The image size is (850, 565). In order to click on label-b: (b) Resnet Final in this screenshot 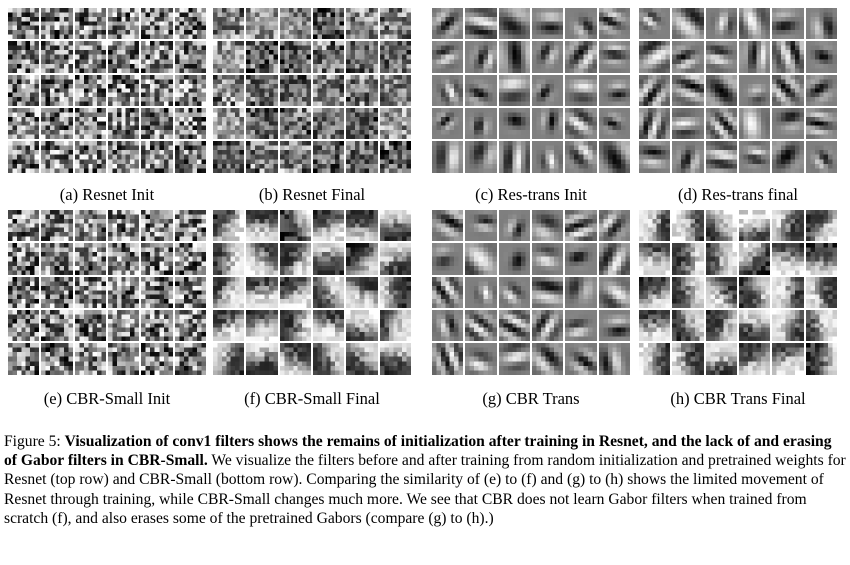, I will do `click(312, 194)`.